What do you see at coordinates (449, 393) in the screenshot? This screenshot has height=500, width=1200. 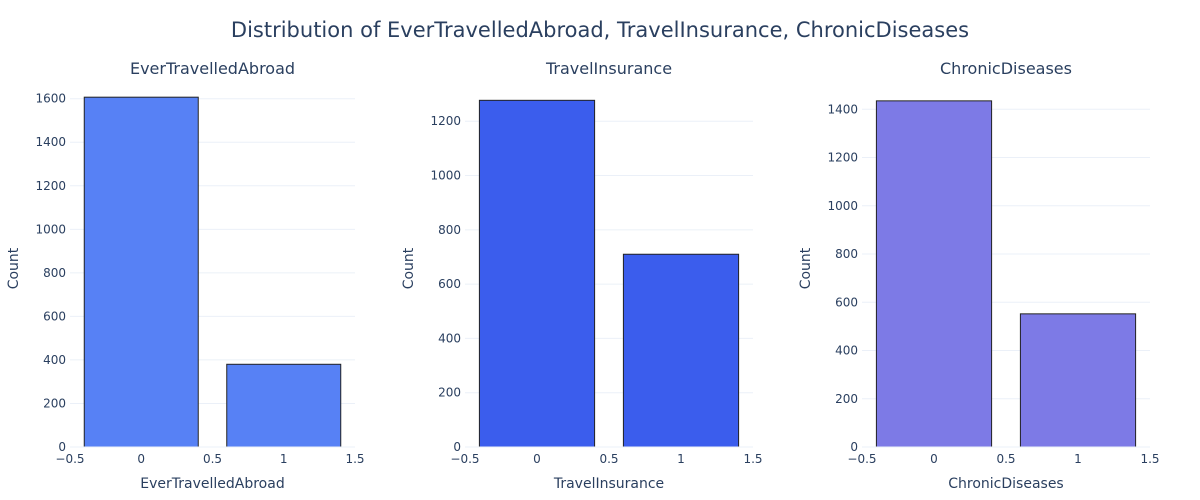 I see `chart-2-y-tick-label: 200` at bounding box center [449, 393].